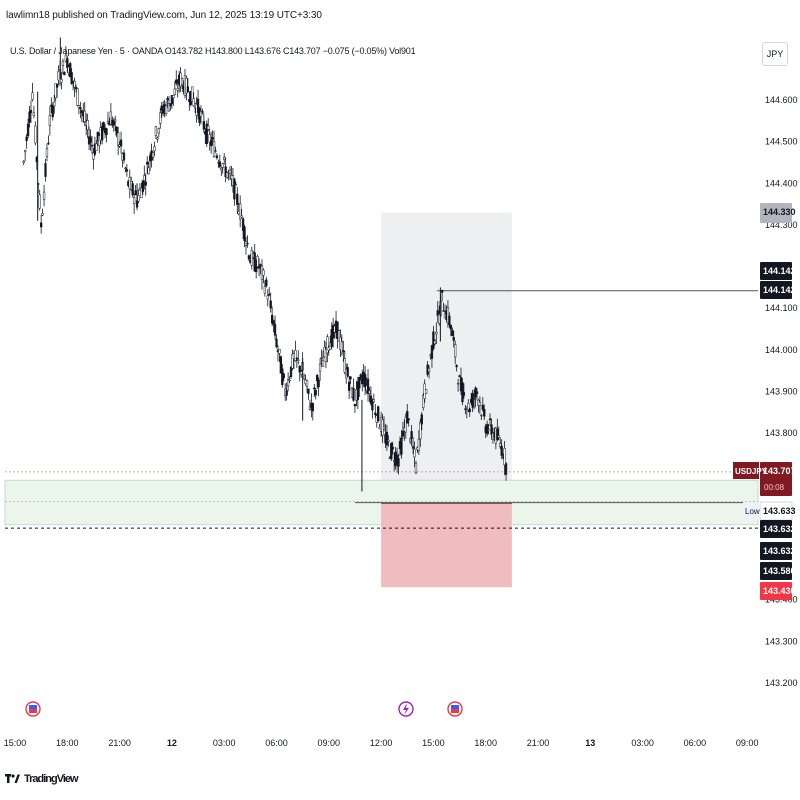 This screenshot has height=800, width=800. I want to click on us-flag-event-icon-stripes, so click(455, 711).